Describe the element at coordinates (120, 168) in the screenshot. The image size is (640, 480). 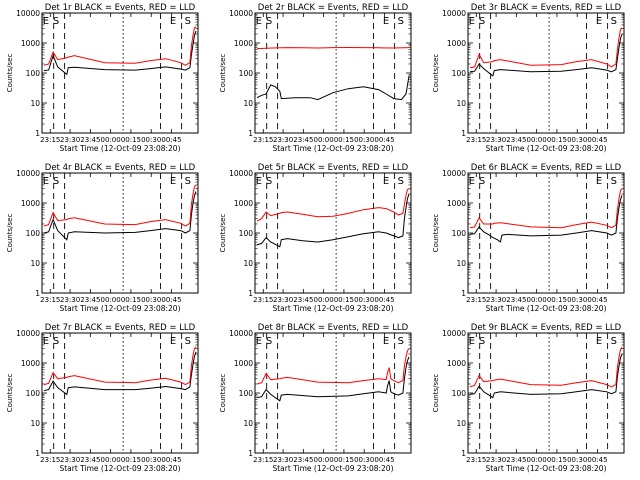
I see `chart-title: Det 4r BLACK = Events, RED = LLD` at that location.